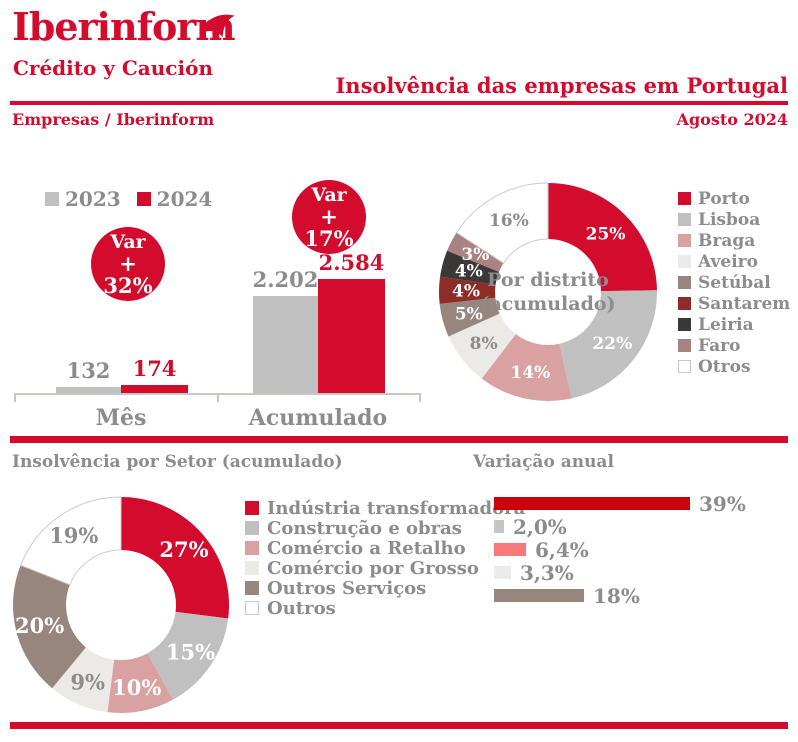 The width and height of the screenshot is (798, 742). Describe the element at coordinates (252, 588) in the screenshot. I see `legend-swatch-outros-servicos` at that location.